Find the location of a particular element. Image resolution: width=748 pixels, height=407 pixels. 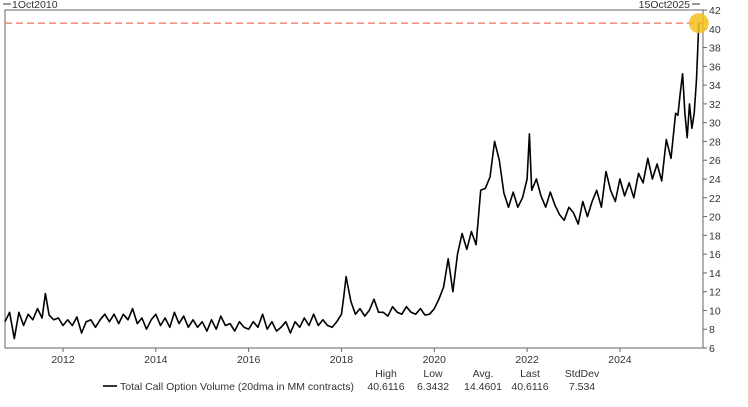

stat-header-high: High is located at coordinates (386, 374).